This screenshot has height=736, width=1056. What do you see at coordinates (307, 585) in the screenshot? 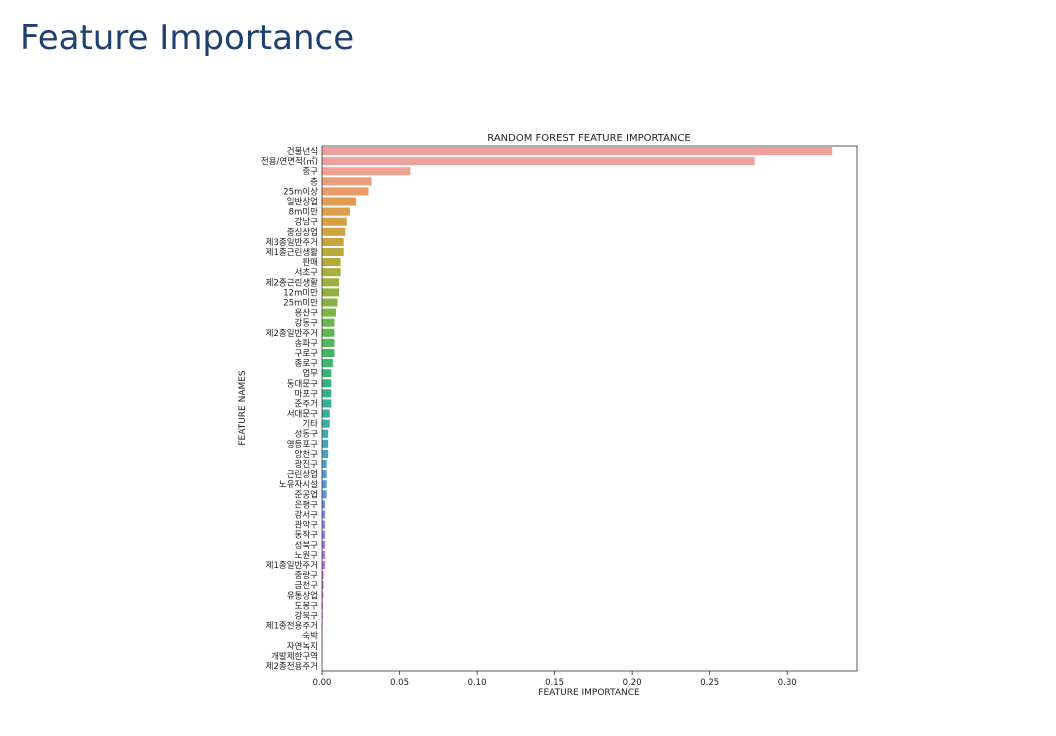
I see `y-tick-label: 금천구` at bounding box center [307, 585].